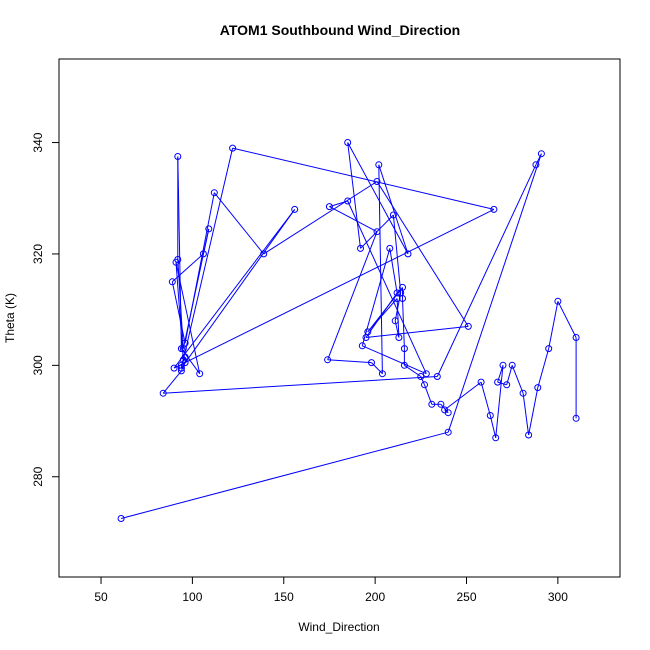  What do you see at coordinates (38, 476) in the screenshot?
I see `y-tick-label: 280` at bounding box center [38, 476].